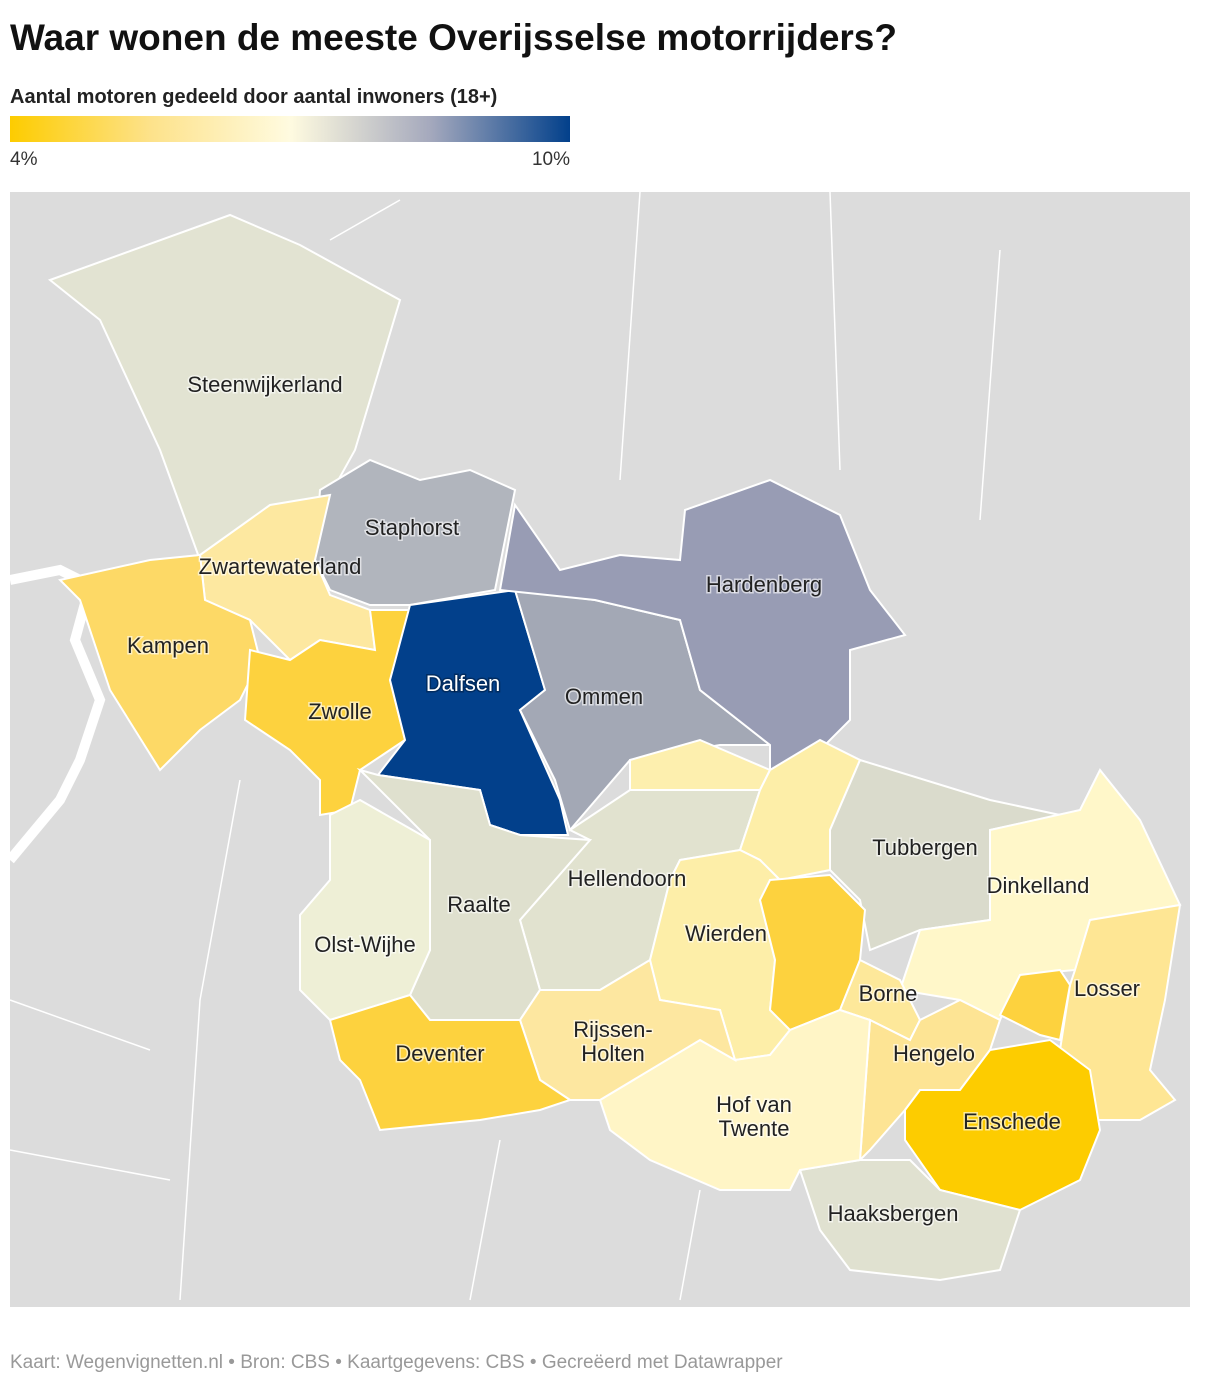 The height and width of the screenshot is (1389, 1220). Describe the element at coordinates (290, 129) in the screenshot. I see `legend-gradient` at that location.